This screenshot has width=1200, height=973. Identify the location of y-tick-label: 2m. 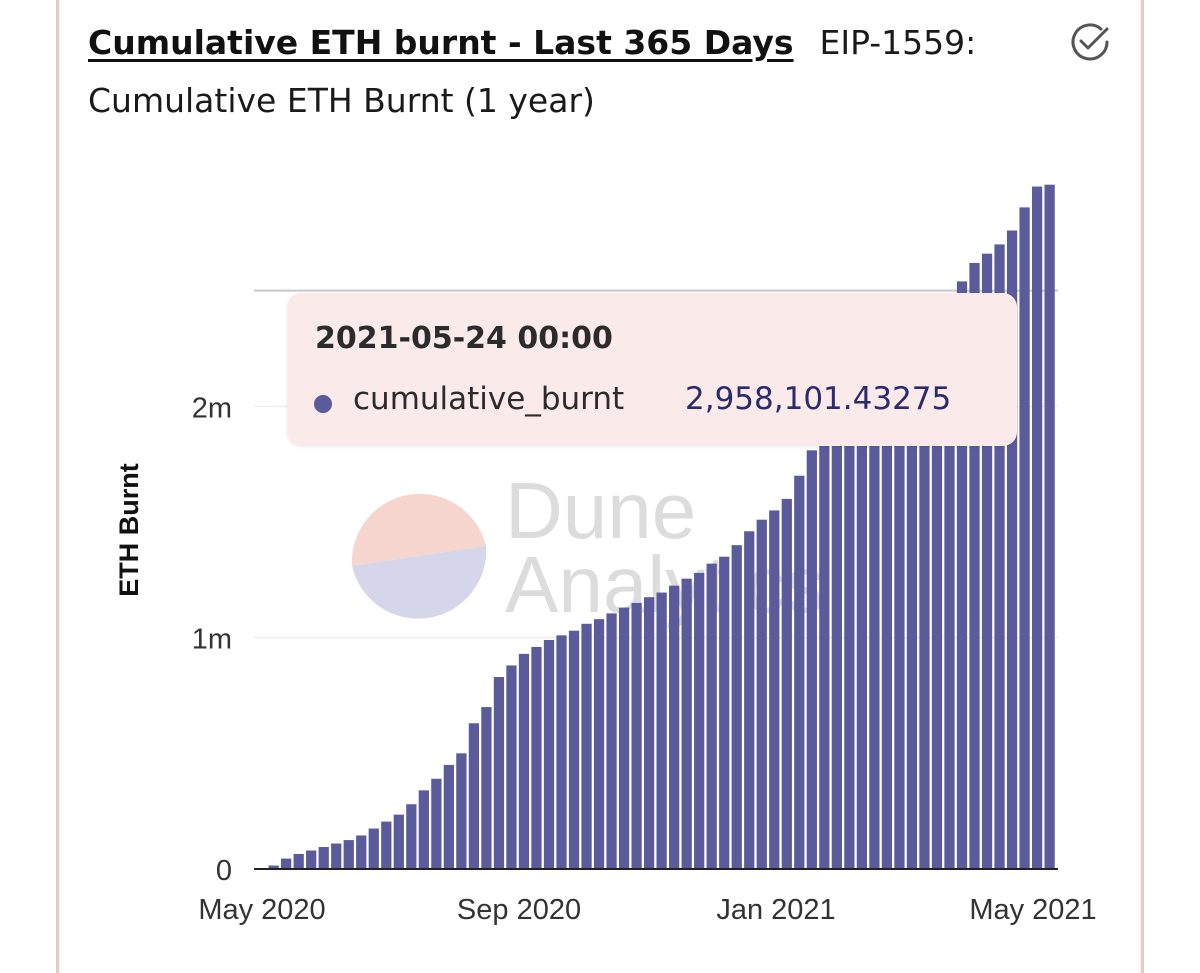
(212, 408).